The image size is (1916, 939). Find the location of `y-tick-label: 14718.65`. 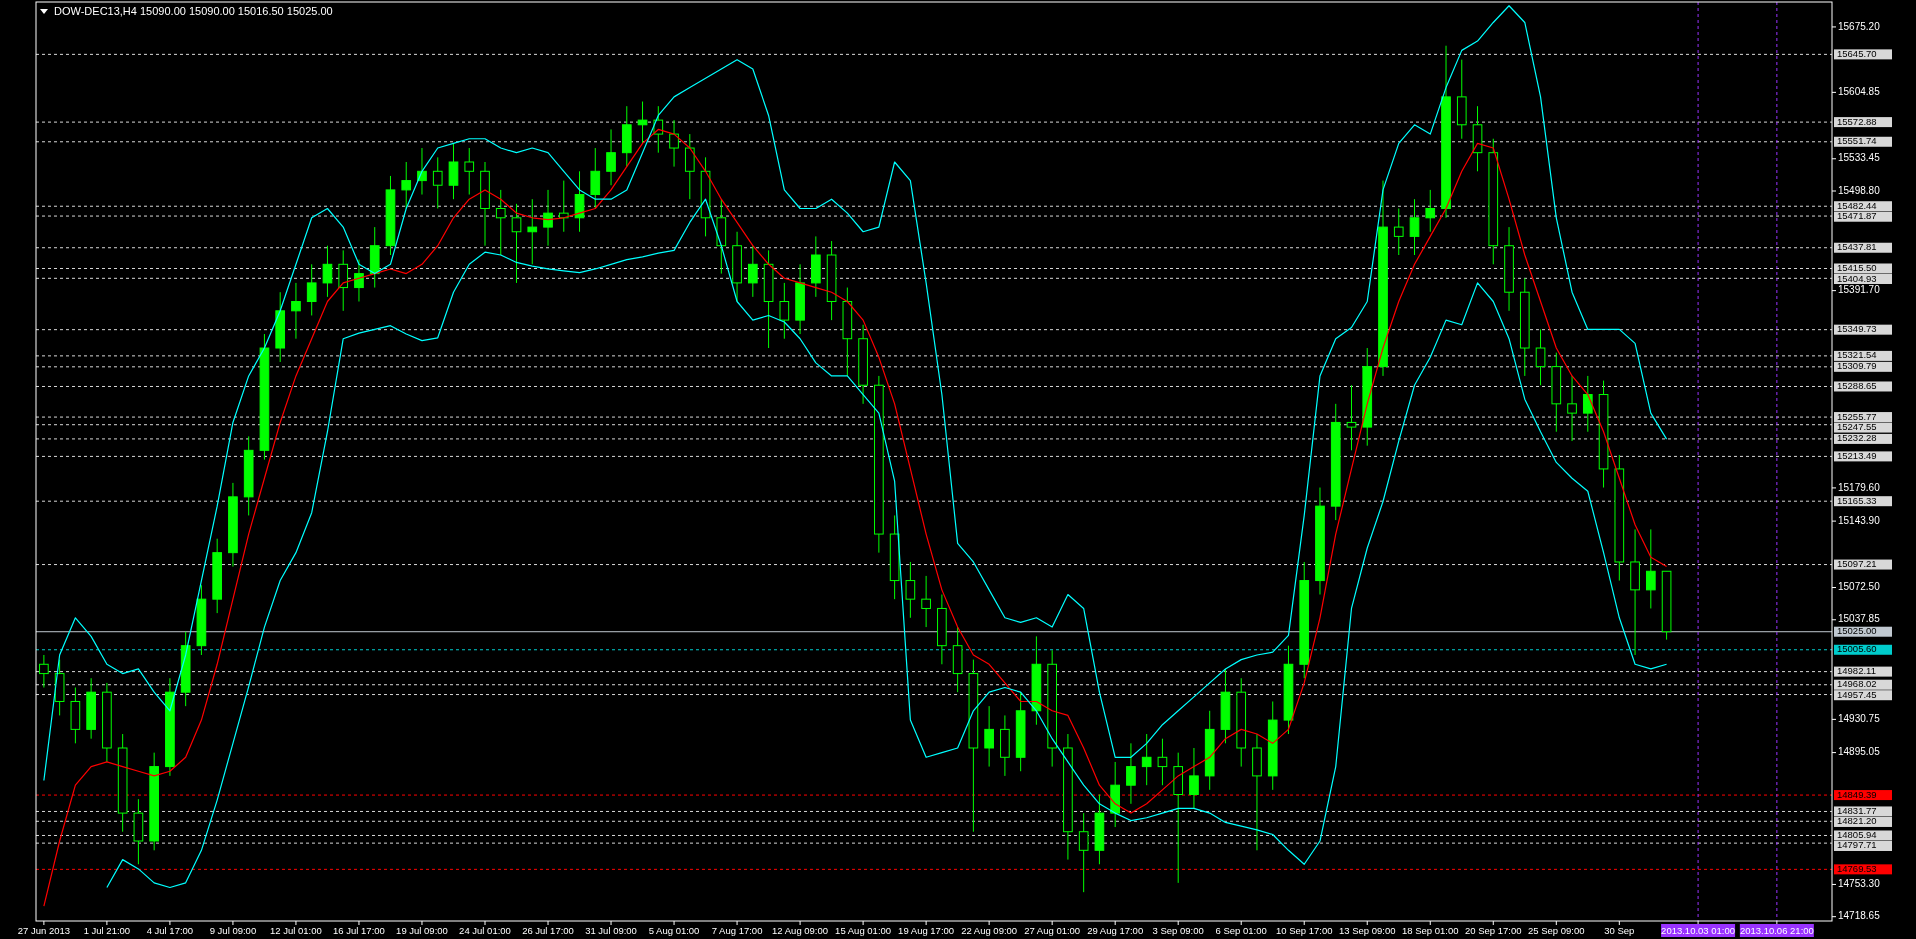

y-tick-label: 14718.65 is located at coordinates (1859, 916).